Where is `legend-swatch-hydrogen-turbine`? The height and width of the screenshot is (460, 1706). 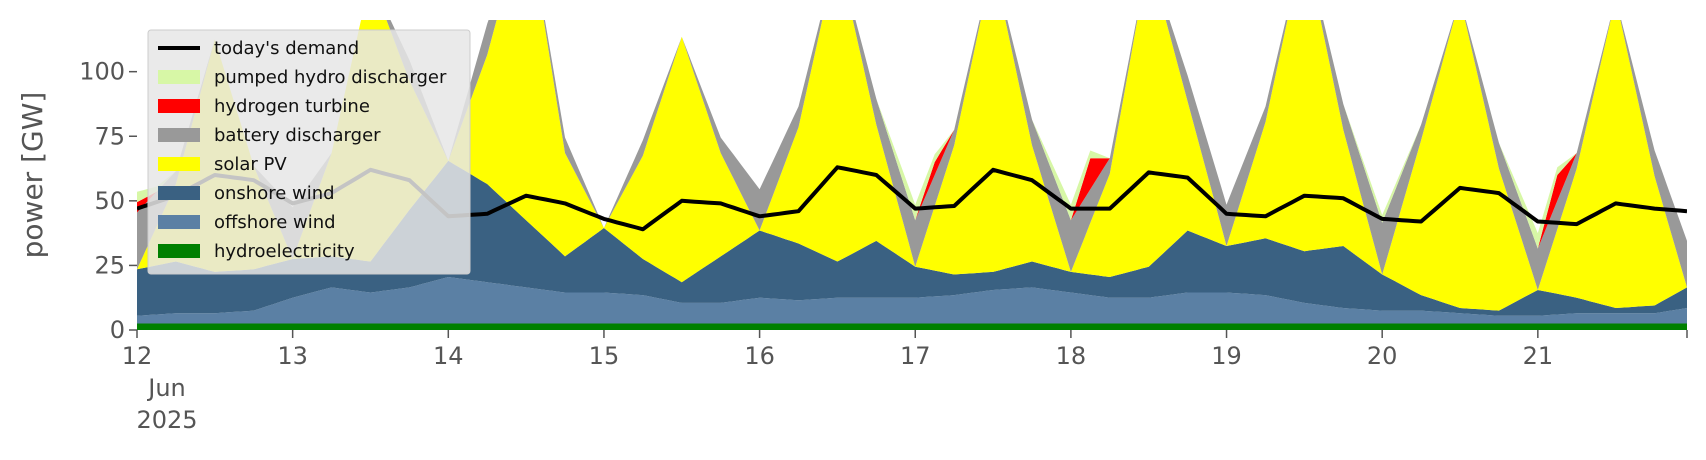
legend-swatch-hydrogen-turbine is located at coordinates (179, 106).